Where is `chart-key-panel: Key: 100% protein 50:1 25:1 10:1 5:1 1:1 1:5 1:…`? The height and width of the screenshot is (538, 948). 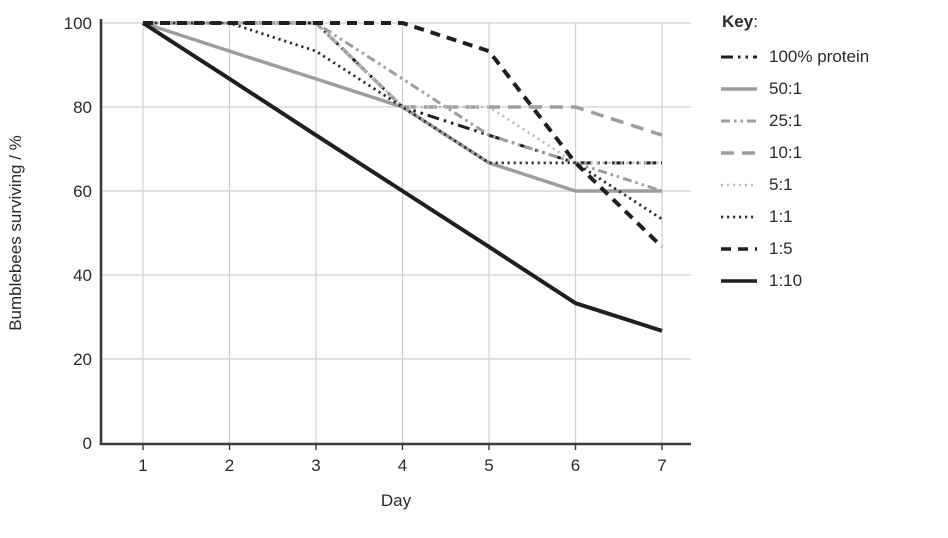 chart-key-panel: Key: 100% protein 50:1 25:1 10:1 5:1 1:1 1:5 1:… is located at coordinates (830, 154).